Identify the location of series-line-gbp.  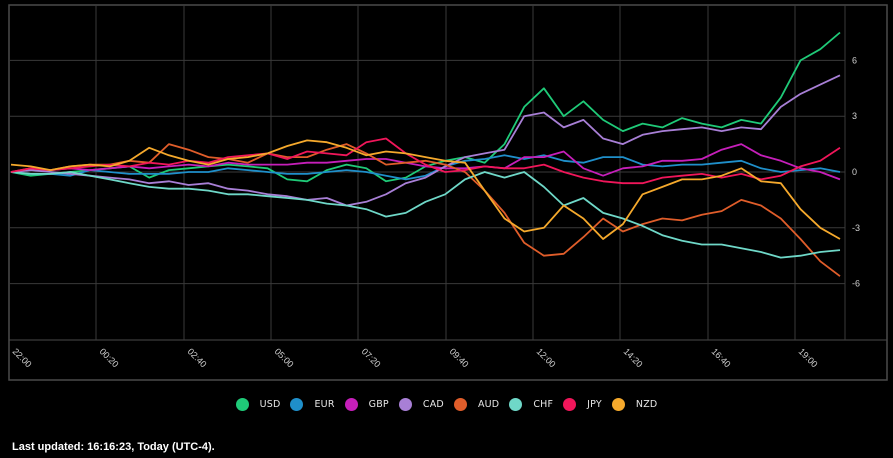
(425, 162).